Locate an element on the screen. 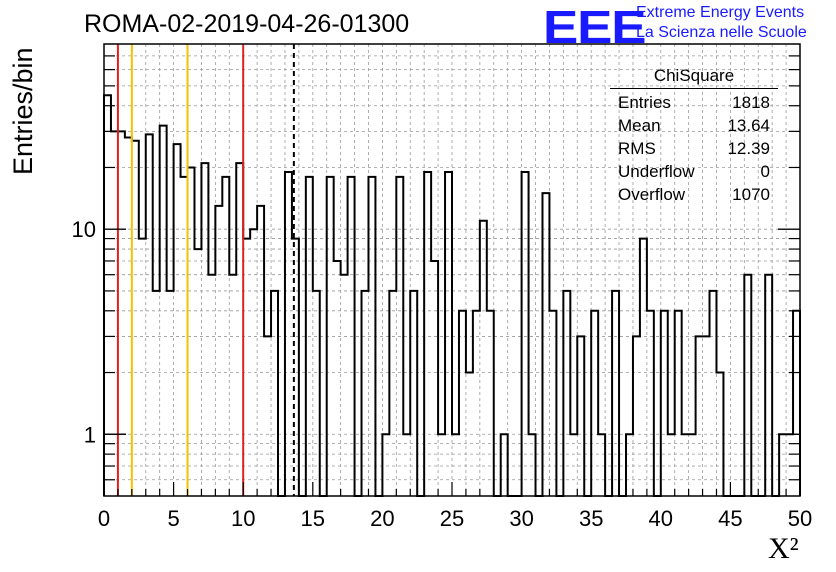 The width and height of the screenshot is (836, 572). x-tick-label: 40 is located at coordinates (661, 518).